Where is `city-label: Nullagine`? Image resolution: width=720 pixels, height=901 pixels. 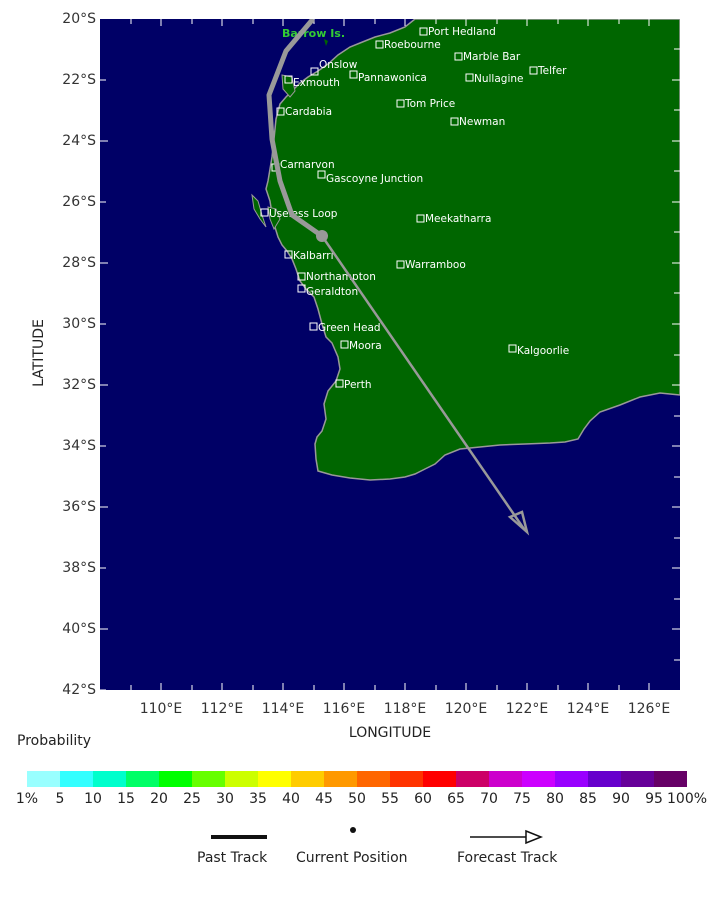 city-label: Nullagine is located at coordinates (498, 79).